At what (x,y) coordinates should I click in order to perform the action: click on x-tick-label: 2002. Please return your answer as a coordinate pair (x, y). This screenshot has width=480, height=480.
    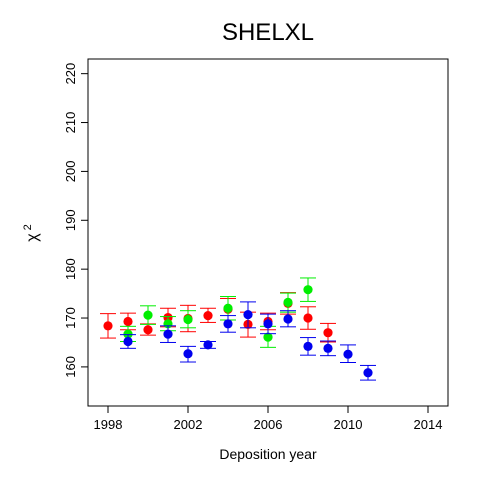
    Looking at the image, I should click on (188, 424).